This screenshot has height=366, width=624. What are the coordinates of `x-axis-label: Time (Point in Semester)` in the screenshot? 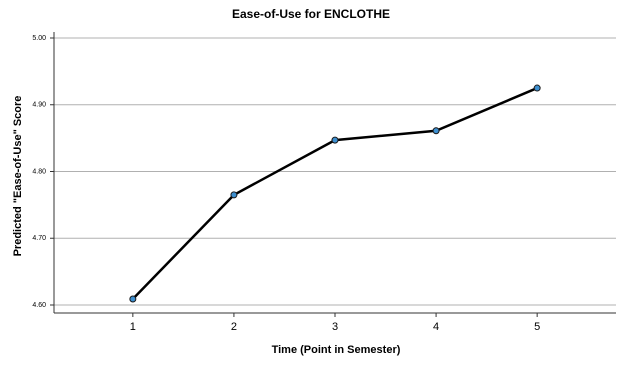 It's located at (336, 350).